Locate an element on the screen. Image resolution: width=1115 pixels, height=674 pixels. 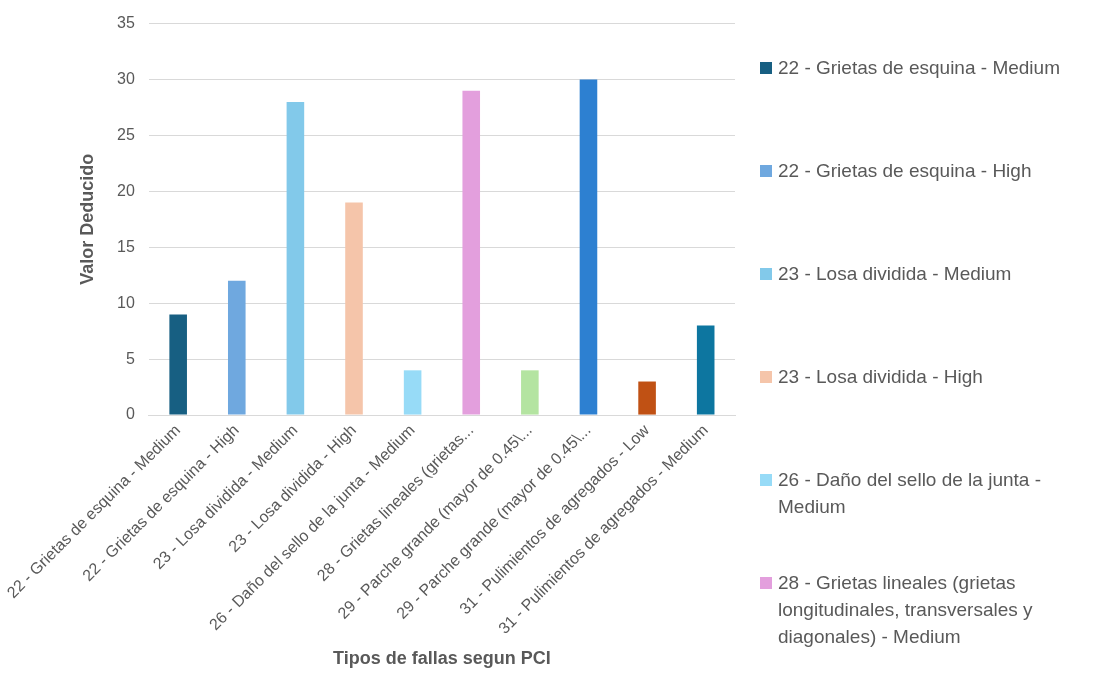
legend-label: 22 - Grietas de esquina - Medium is located at coordinates (919, 68).